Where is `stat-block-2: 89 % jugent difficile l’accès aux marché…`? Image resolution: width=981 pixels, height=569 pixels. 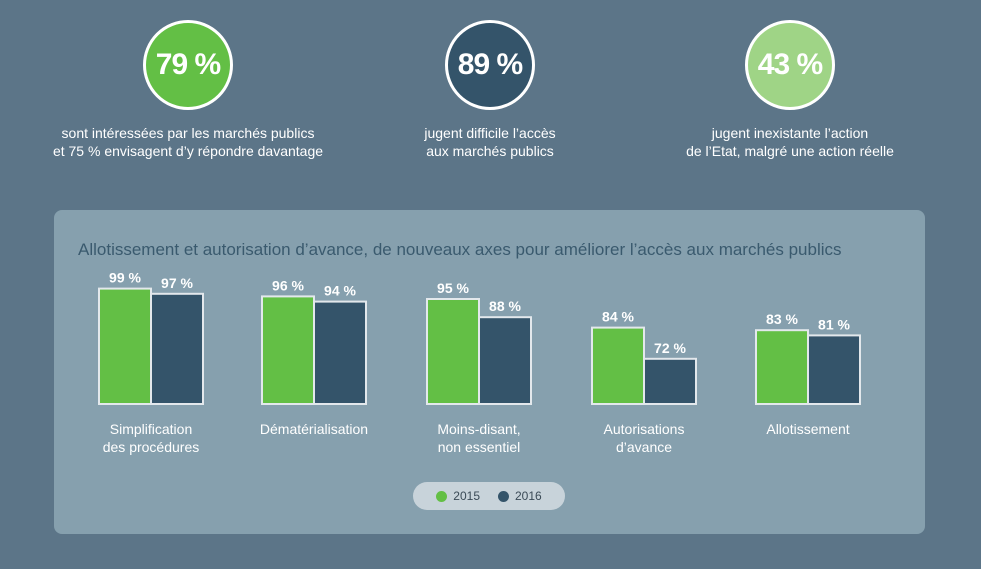
stat-block-2: 89 % jugent difficile l’accès aux marché… is located at coordinates (490, 90).